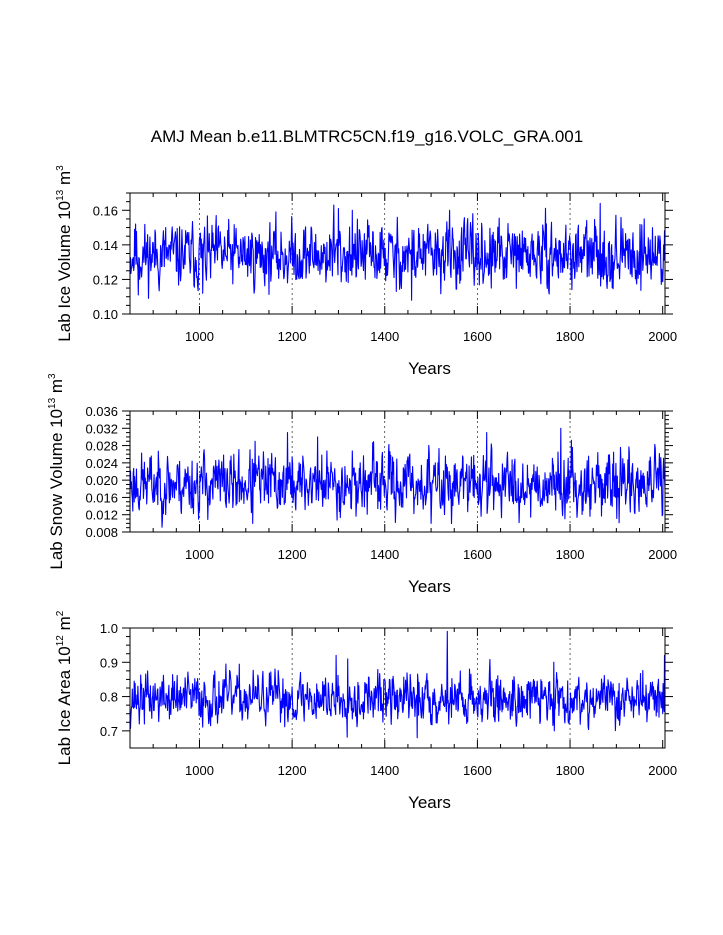 Image resolution: width=723 pixels, height=935 pixels. Describe the element at coordinates (64, 271) in the screenshot. I see `y-axis-label-main: Lab Ice Volume 10` at that location.